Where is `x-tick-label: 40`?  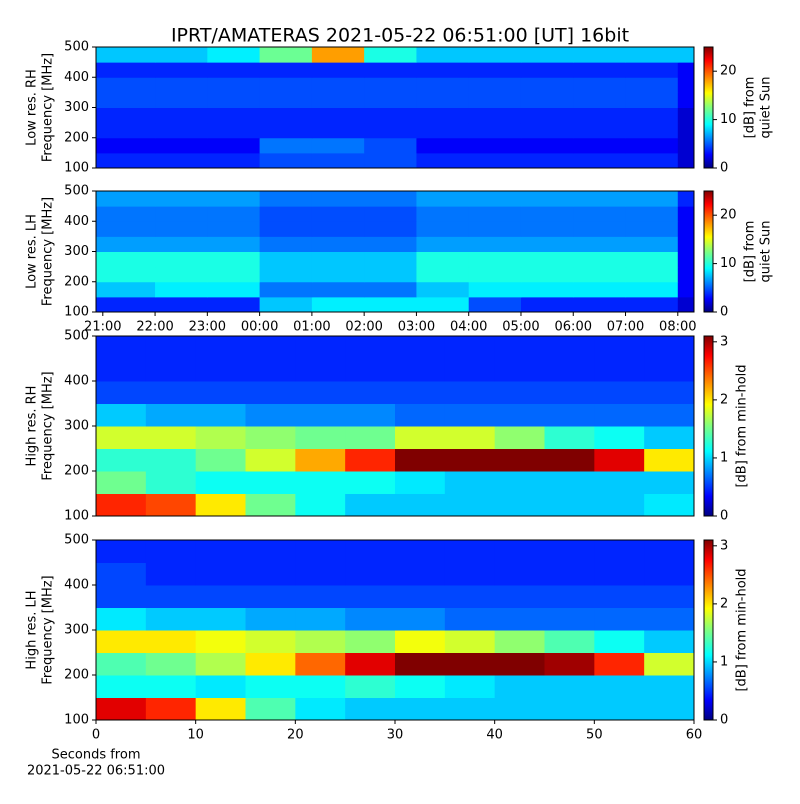 x-tick-label: 40 is located at coordinates (494, 735).